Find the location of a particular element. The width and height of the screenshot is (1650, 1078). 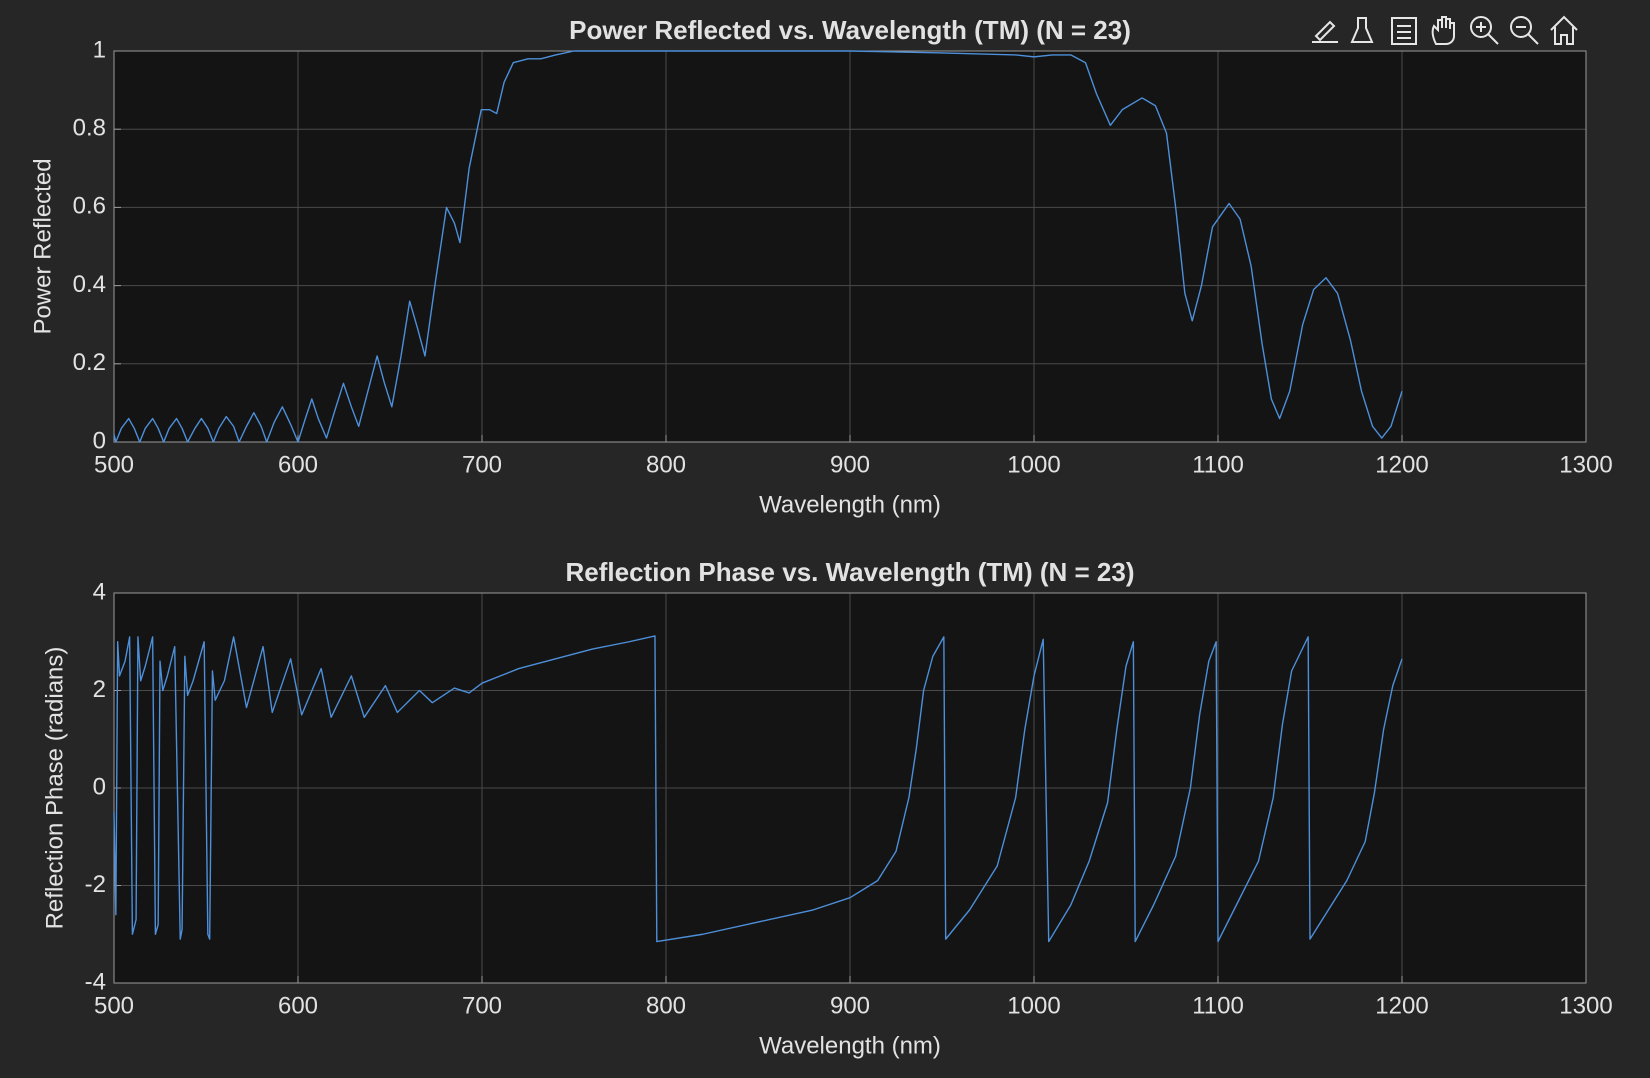

toolbar-pan is located at coordinates (1443, 30).